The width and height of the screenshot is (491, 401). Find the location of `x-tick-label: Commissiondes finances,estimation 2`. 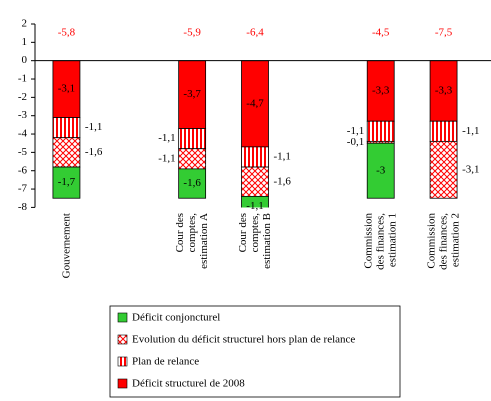

x-tick-label: Commissiondes finances,estimation 2 is located at coordinates (443, 241).